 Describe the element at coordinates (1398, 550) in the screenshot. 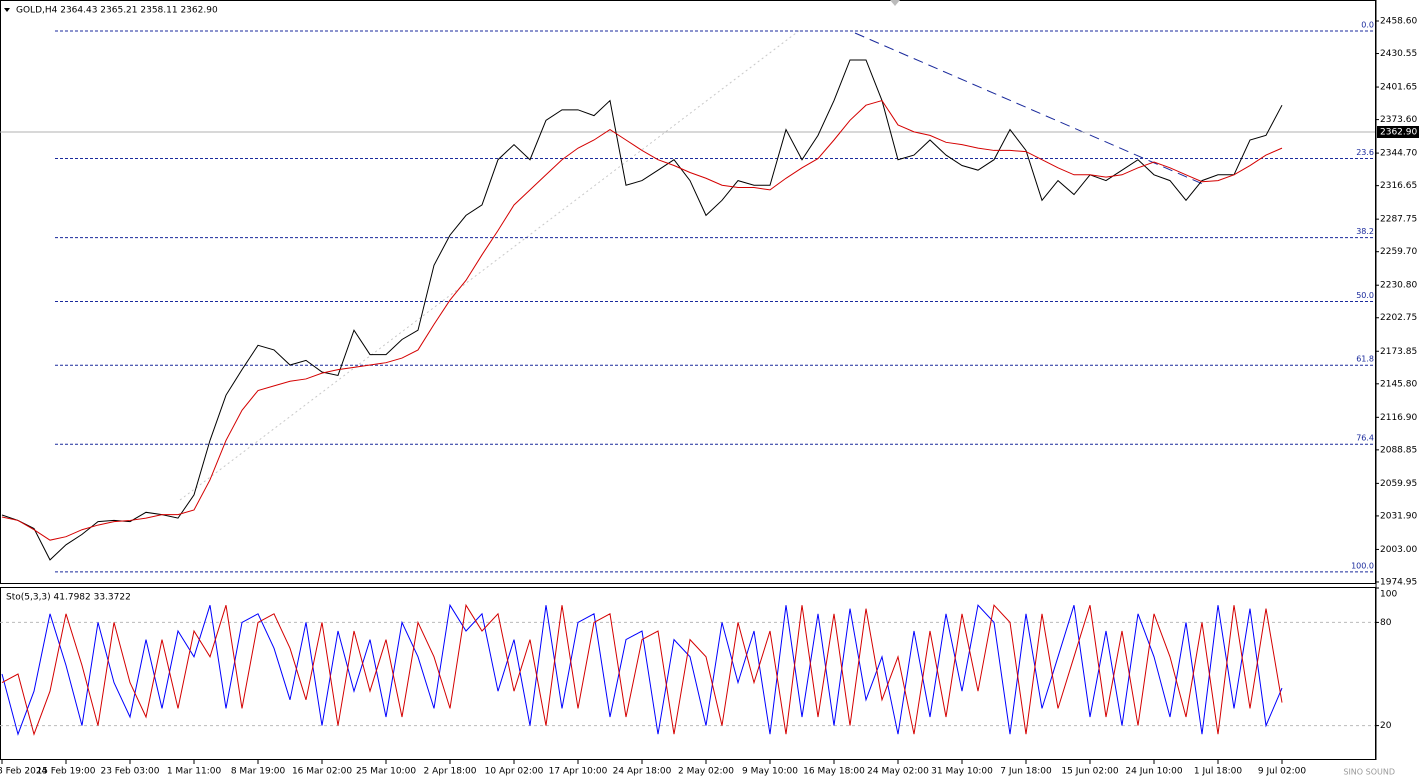

I see `y-tick-label: 2003.00` at that location.